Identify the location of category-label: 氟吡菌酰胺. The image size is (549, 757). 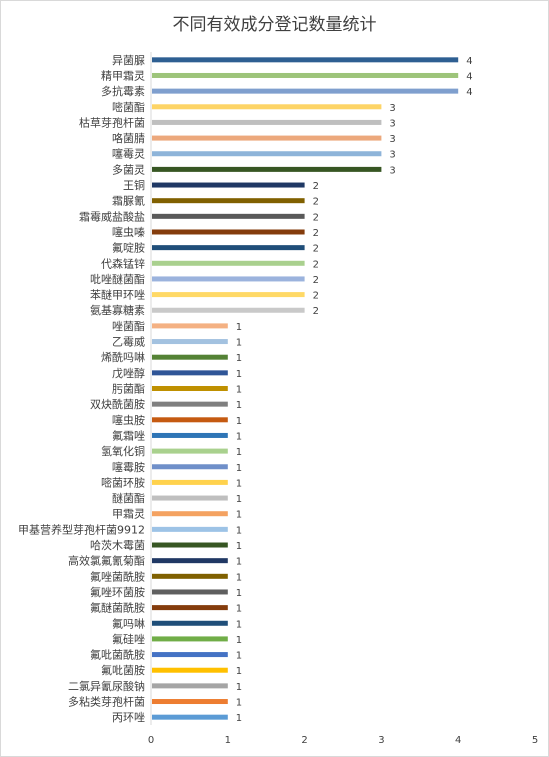
(117, 655).